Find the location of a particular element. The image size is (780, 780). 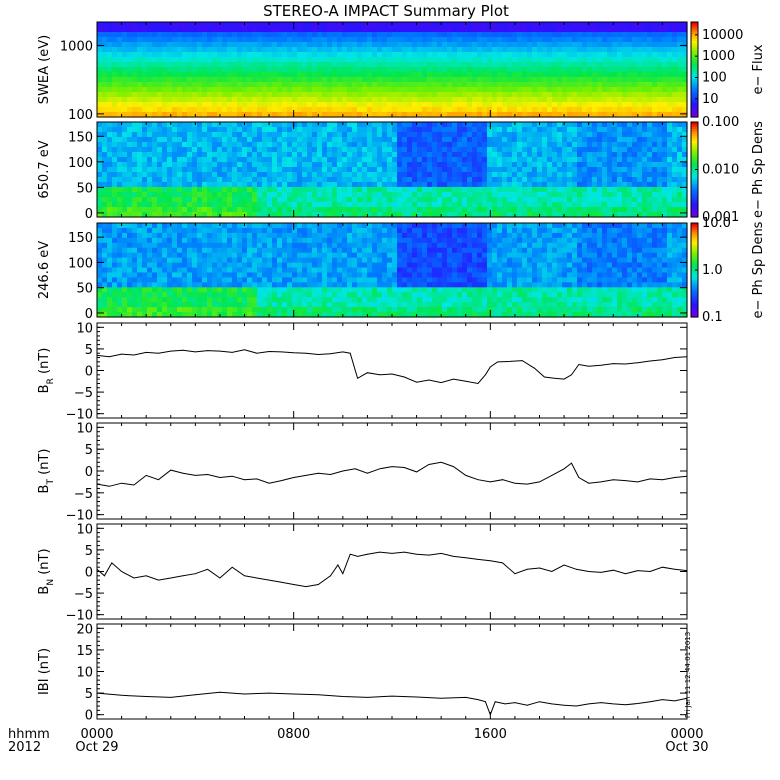

y-tick-label: 50 is located at coordinates (84, 188).